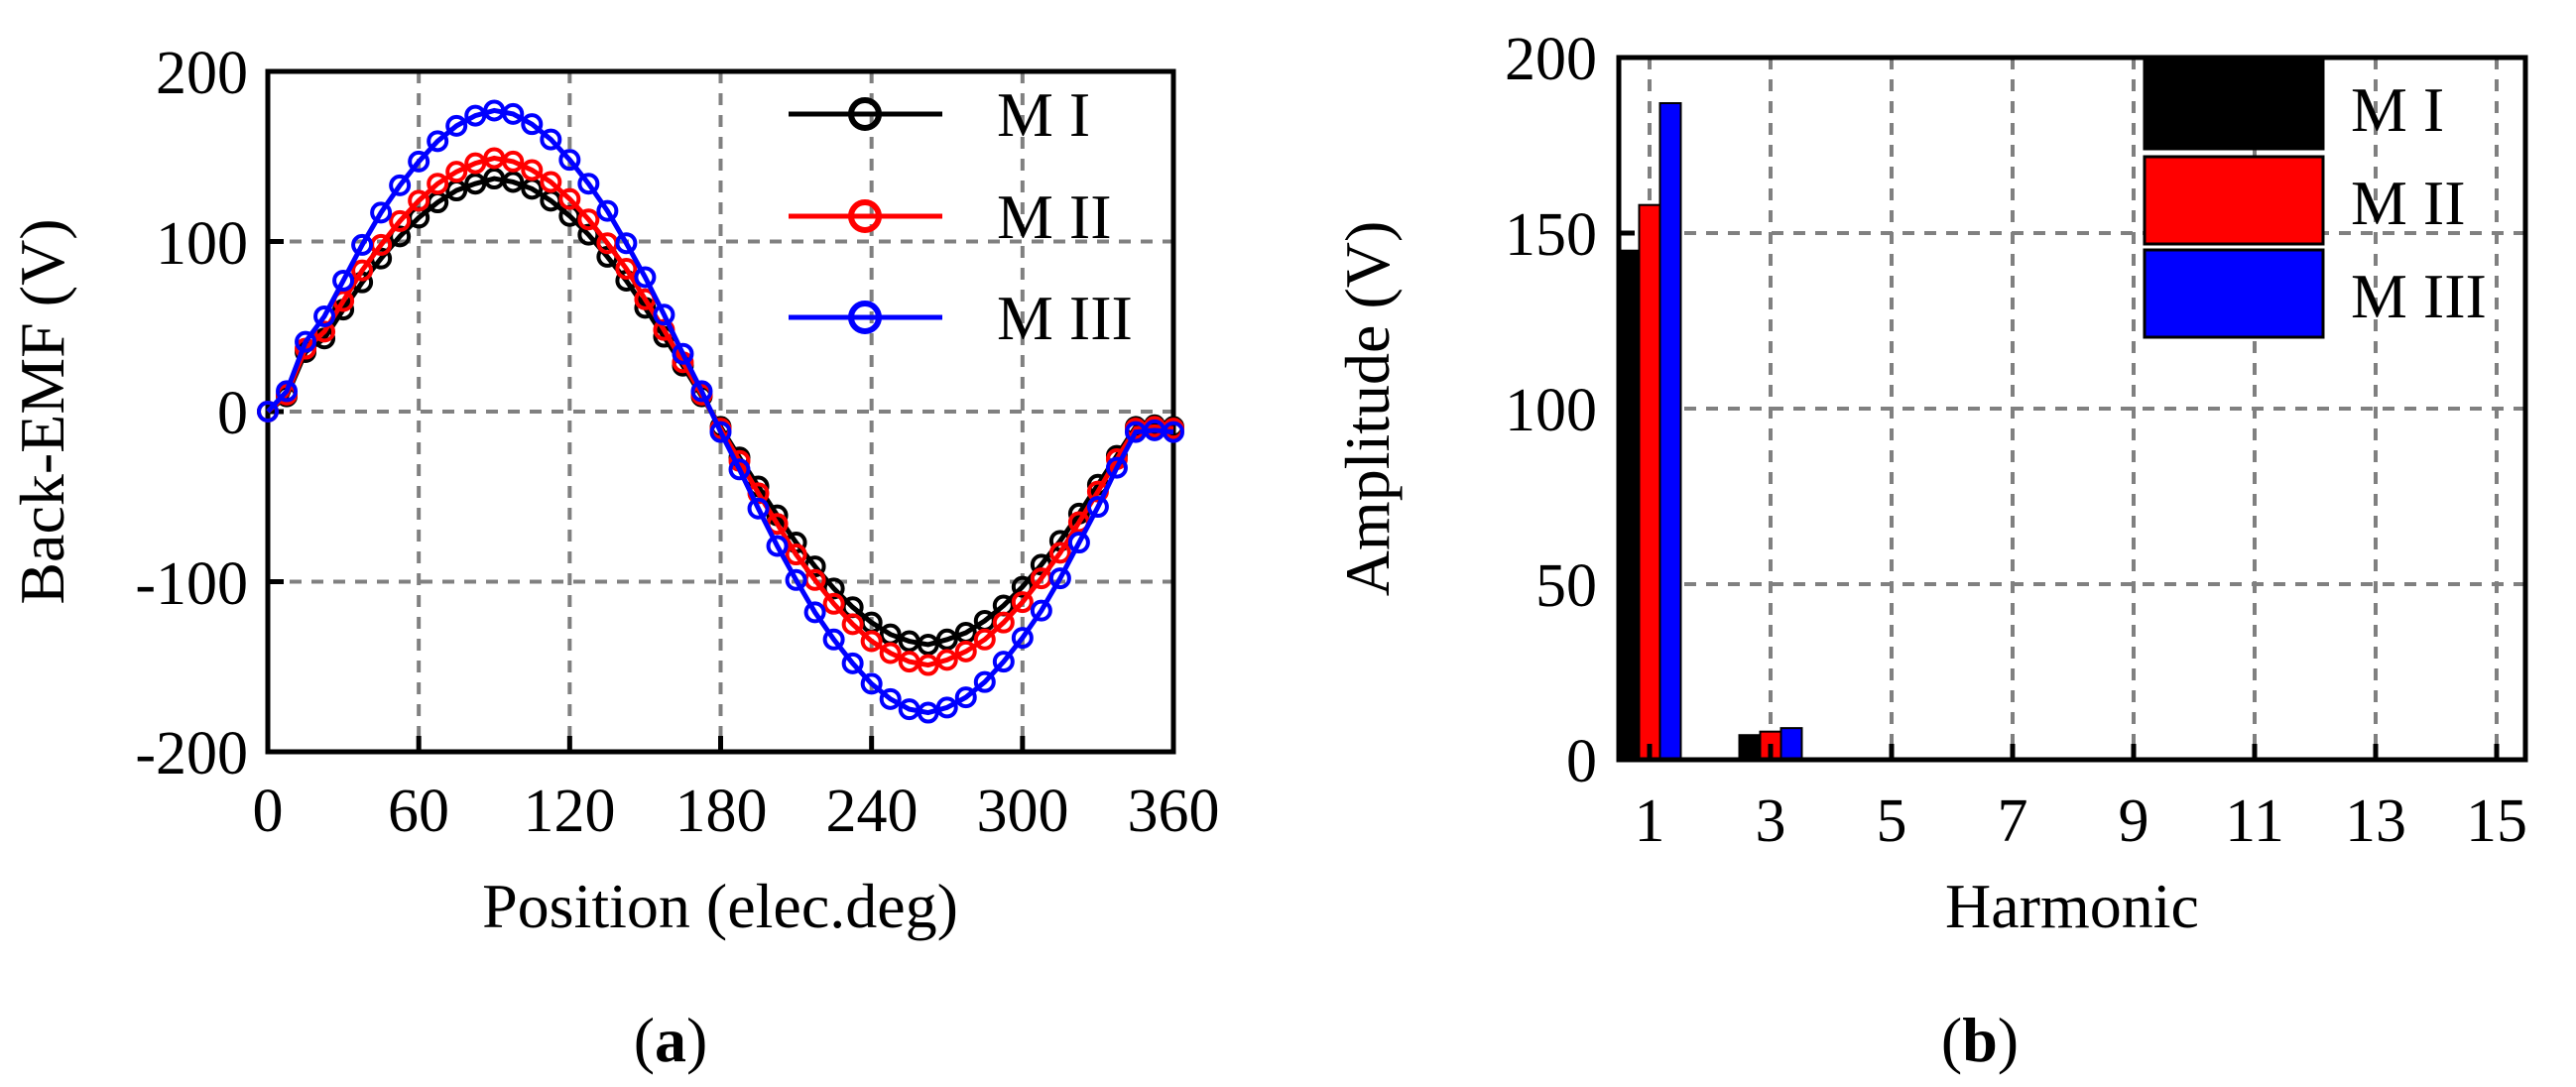  Describe the element at coordinates (2496, 821) in the screenshot. I see `panel-b-xtick-label: 15` at that location.